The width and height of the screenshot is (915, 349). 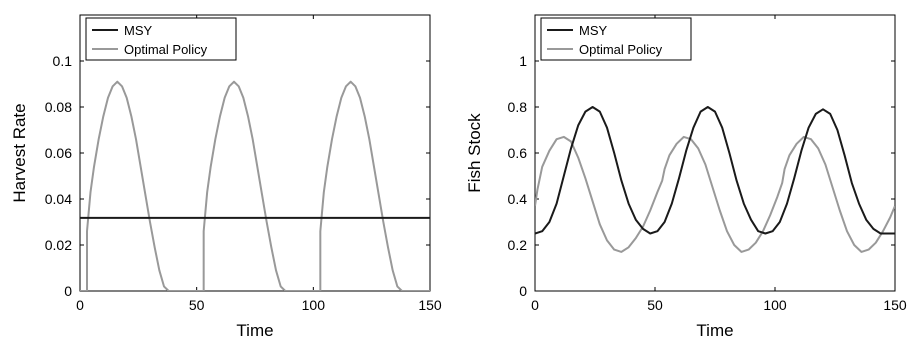 I want to click on chart-0-x-tick-label: 100, so click(x=314, y=305).